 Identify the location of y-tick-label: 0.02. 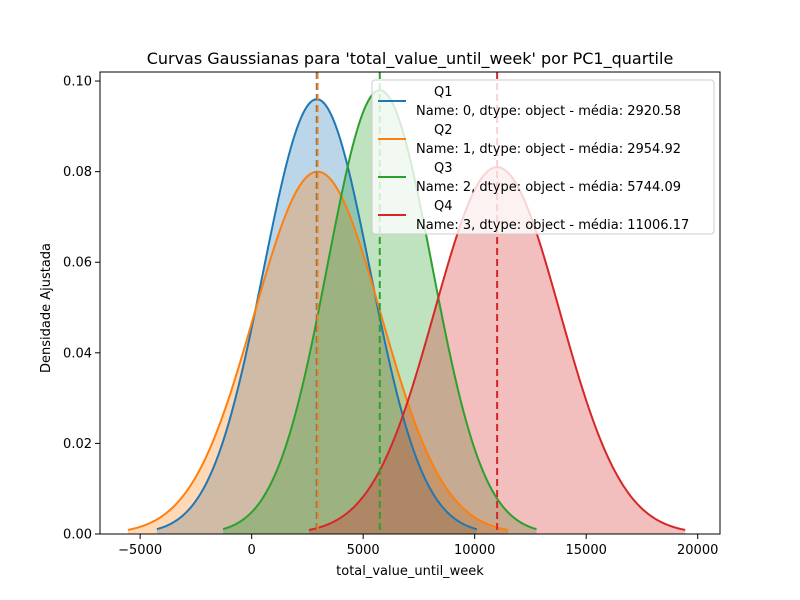
(77, 444).